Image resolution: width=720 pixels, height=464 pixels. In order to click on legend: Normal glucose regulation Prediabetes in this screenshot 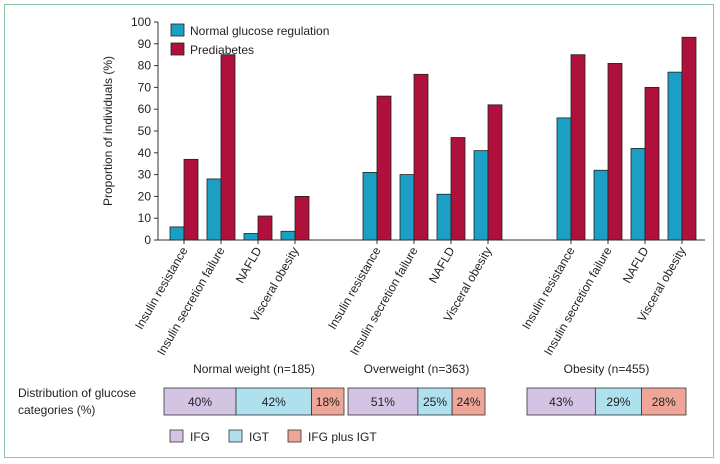, I will do `click(249, 40)`.